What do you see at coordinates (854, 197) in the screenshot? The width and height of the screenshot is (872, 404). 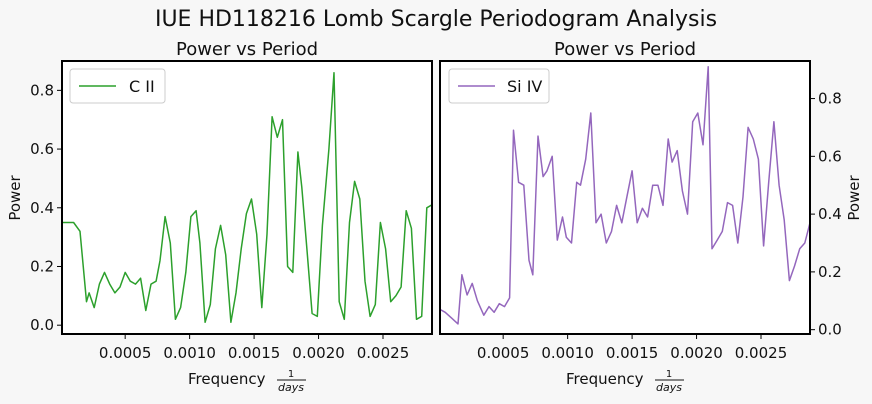 I see `chart-right-ylabel: Power` at bounding box center [854, 197].